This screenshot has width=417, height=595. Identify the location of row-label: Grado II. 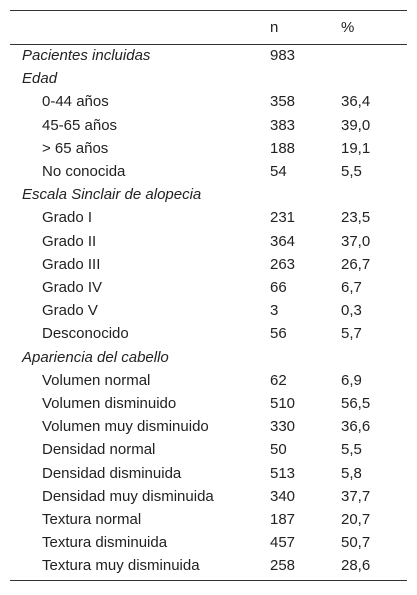
(69, 241).